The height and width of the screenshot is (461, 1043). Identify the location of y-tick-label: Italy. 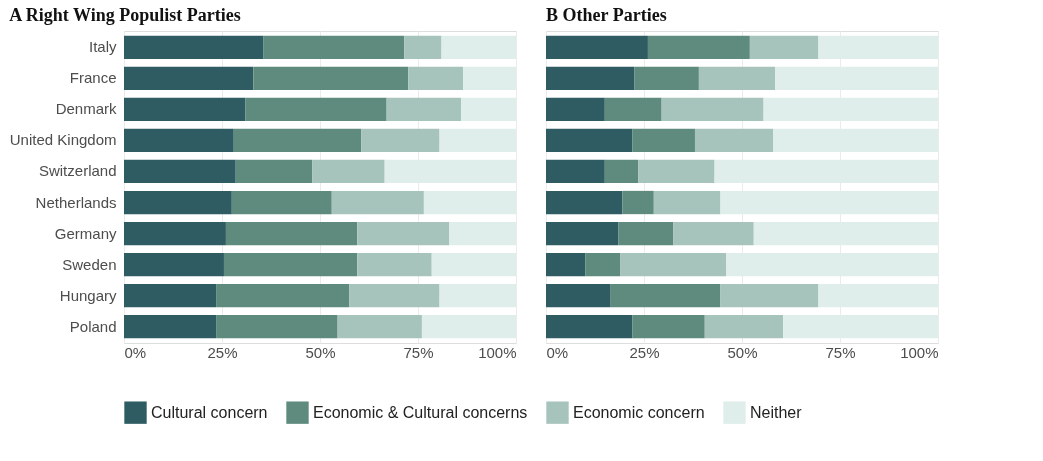
(102, 47).